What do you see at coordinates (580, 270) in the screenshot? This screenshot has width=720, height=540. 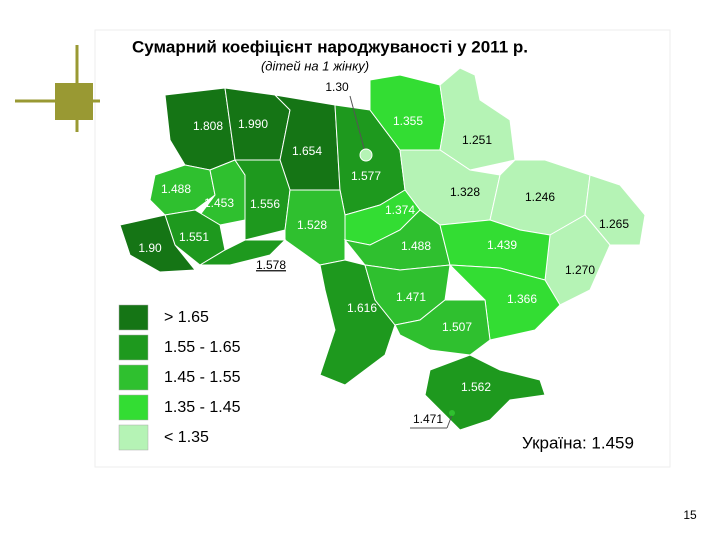 I see `region-label: 1.270` at bounding box center [580, 270].